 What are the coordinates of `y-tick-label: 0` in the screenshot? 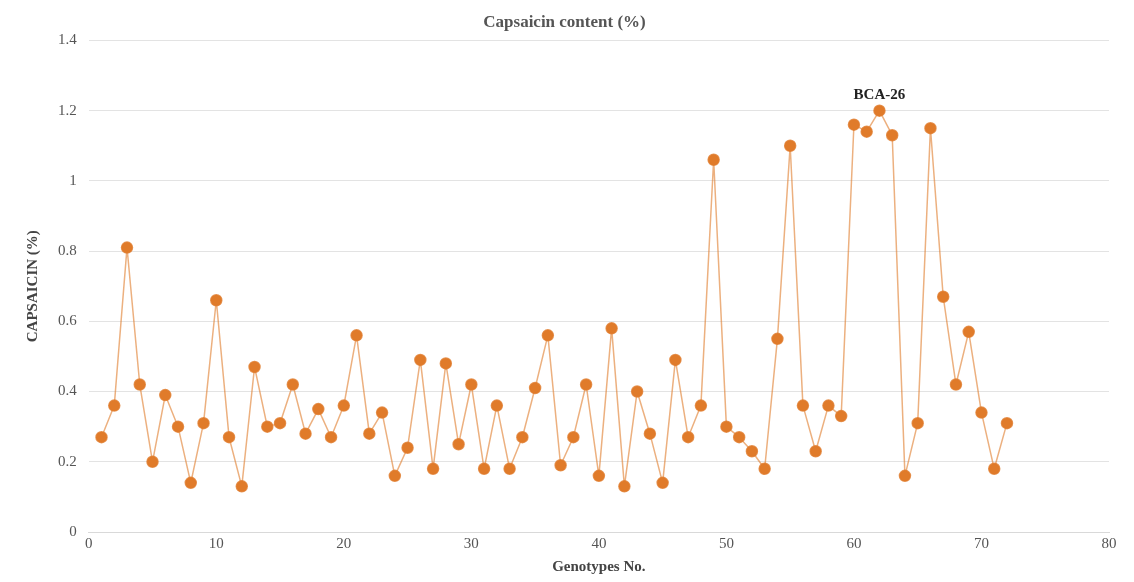 It's located at (73, 530).